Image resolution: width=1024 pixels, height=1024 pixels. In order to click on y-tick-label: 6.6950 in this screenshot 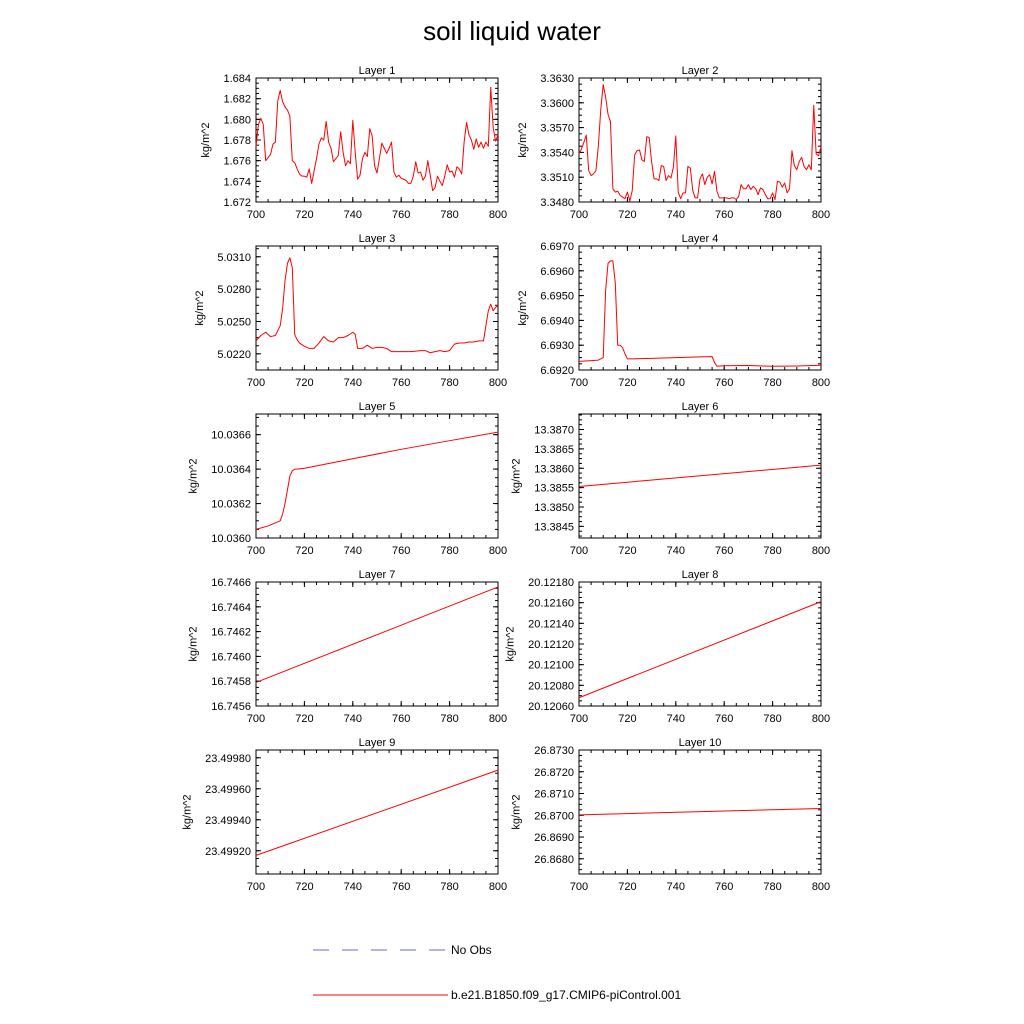, I will do `click(557, 297)`.